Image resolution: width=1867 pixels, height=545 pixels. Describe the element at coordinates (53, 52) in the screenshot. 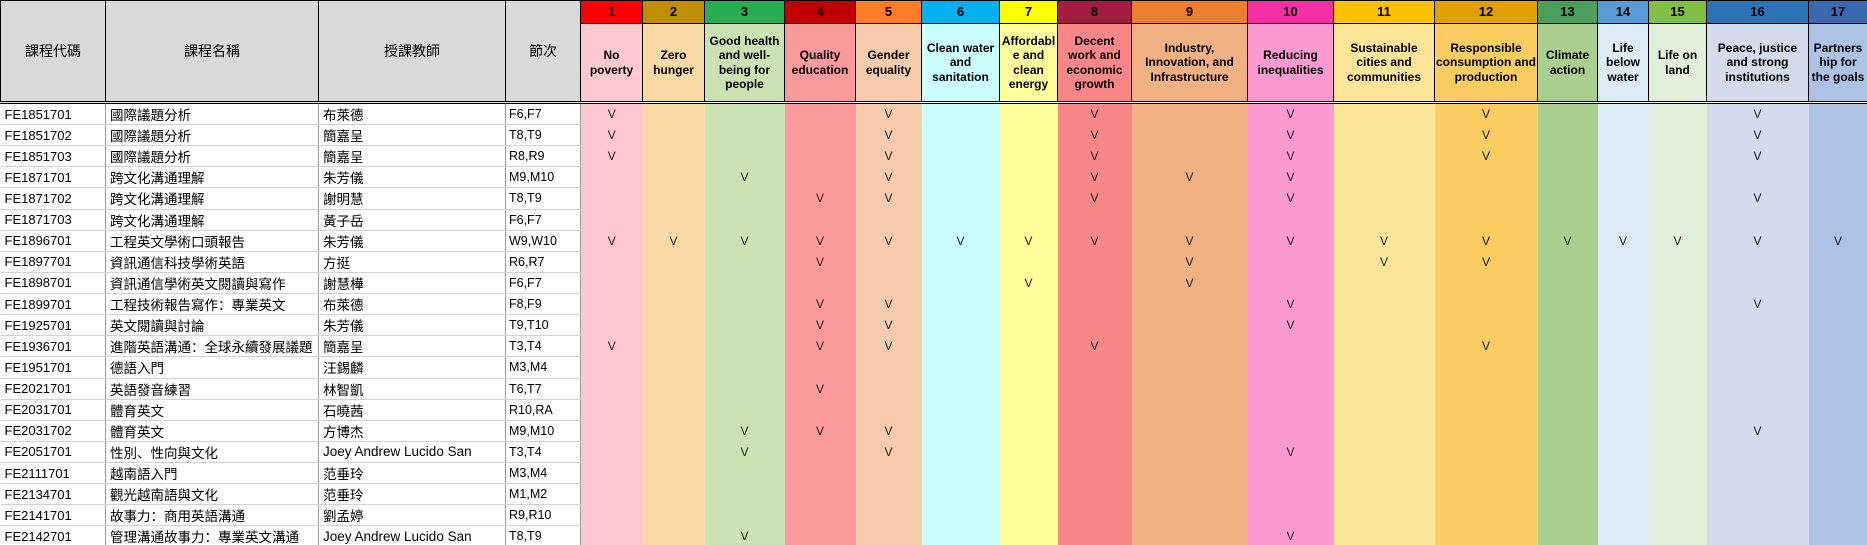

I see `header-course-code: 課程代碼` at that location.